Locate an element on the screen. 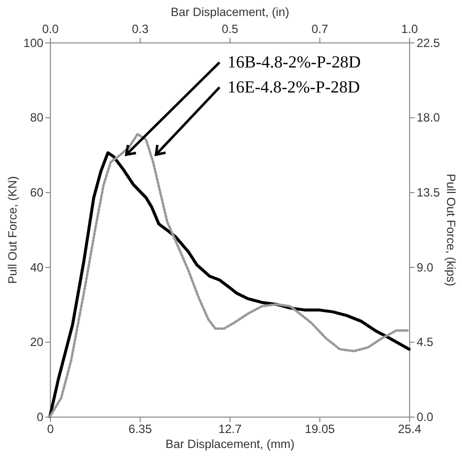 The height and width of the screenshot is (461, 462). y-tick-label: 100 is located at coordinates (33, 43).